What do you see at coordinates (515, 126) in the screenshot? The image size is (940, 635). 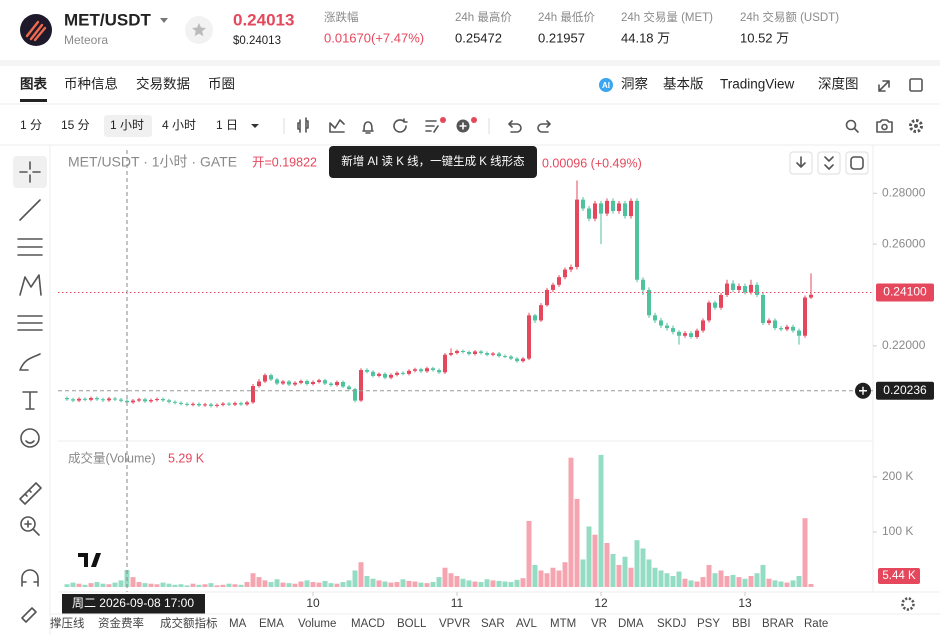 I see `undo-button` at bounding box center [515, 126].